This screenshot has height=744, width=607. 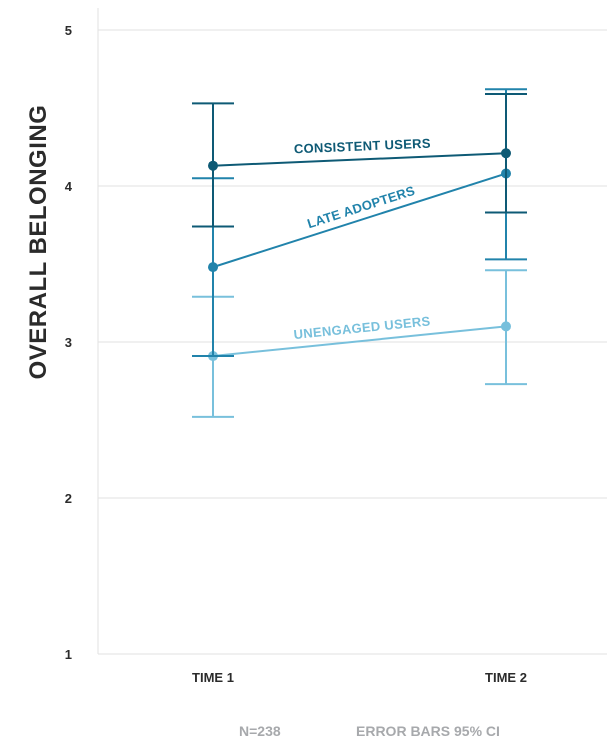 What do you see at coordinates (260, 731) in the screenshot?
I see `sample-size-note: N=238` at bounding box center [260, 731].